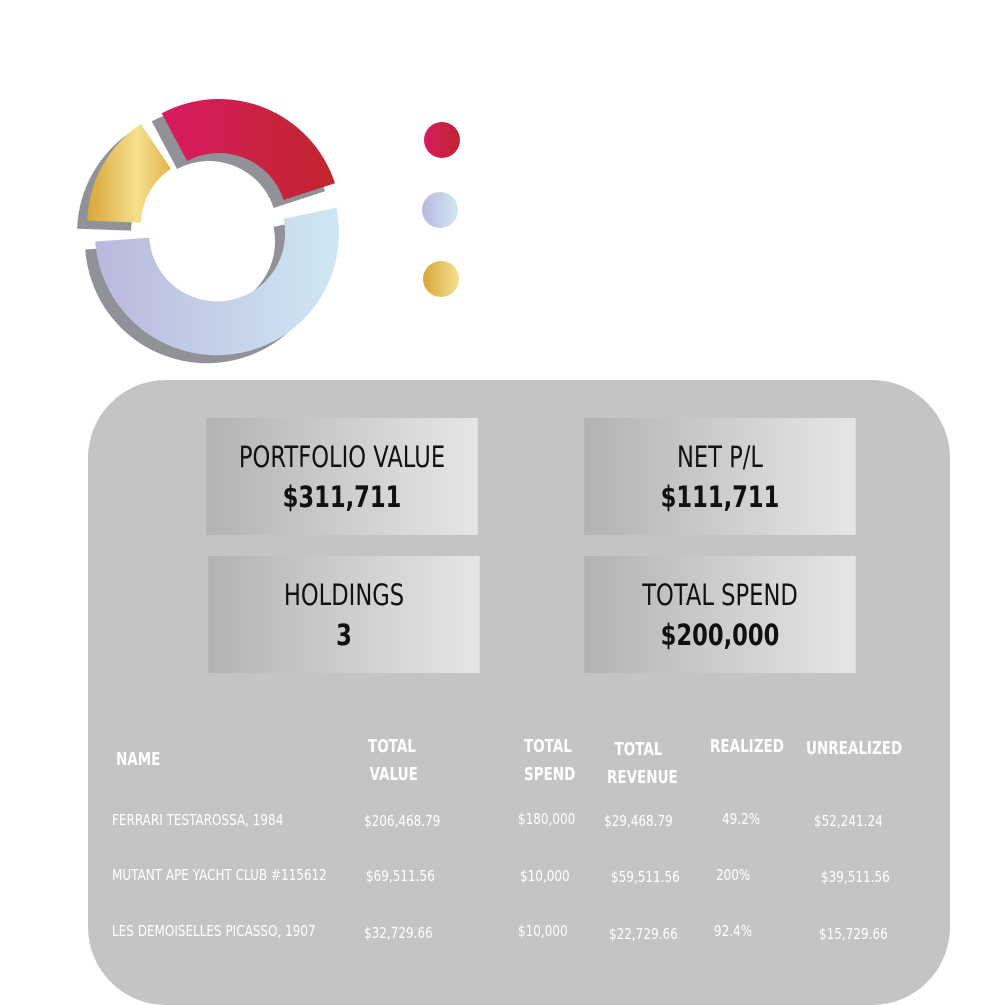 The height and width of the screenshot is (1005, 1000). Describe the element at coordinates (214, 931) in the screenshot. I see `row-3-name: LES DEMOISELLES PICASSO, 1907` at that location.